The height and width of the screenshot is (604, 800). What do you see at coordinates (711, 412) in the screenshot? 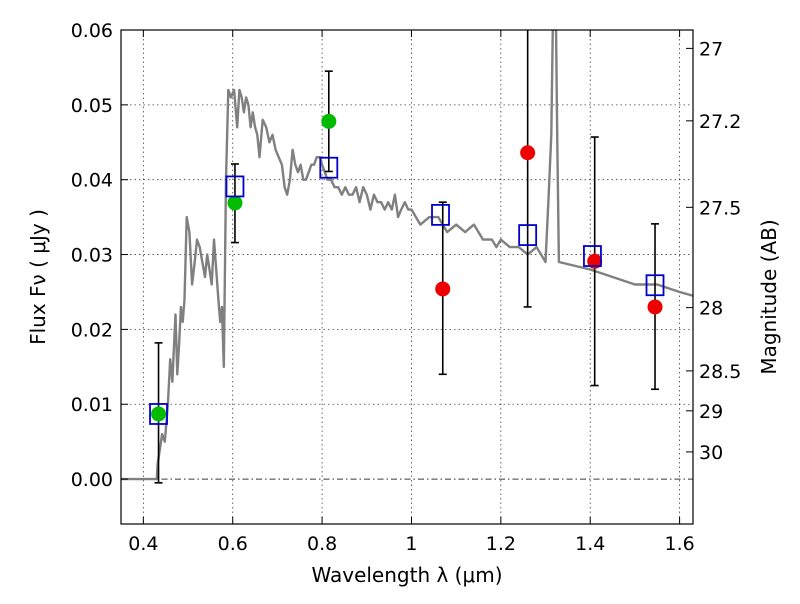
I see `mag-tick-label: 29` at bounding box center [711, 412].